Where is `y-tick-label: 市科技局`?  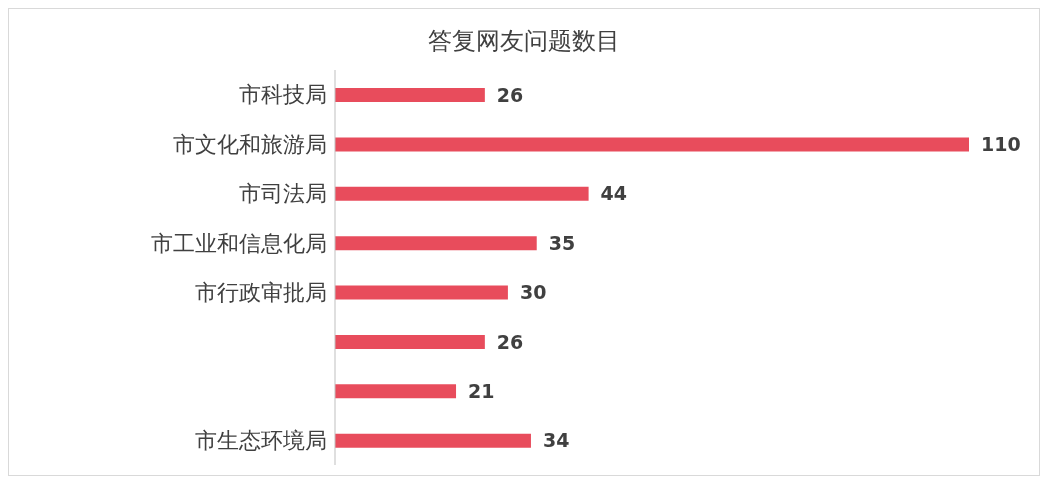
y-tick-label: 市科技局 is located at coordinates (283, 95).